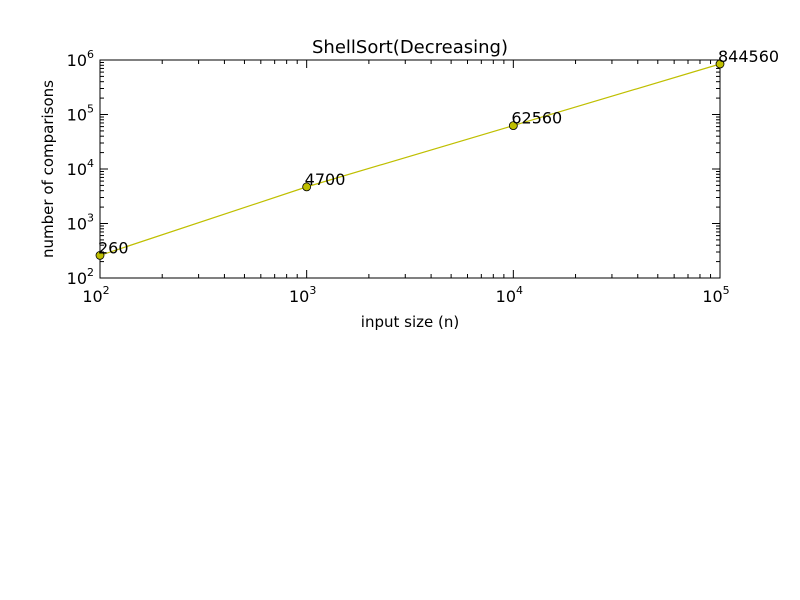 The image size is (800, 600). What do you see at coordinates (715, 295) in the screenshot?
I see `x-tick-label: 10⁵` at bounding box center [715, 295].